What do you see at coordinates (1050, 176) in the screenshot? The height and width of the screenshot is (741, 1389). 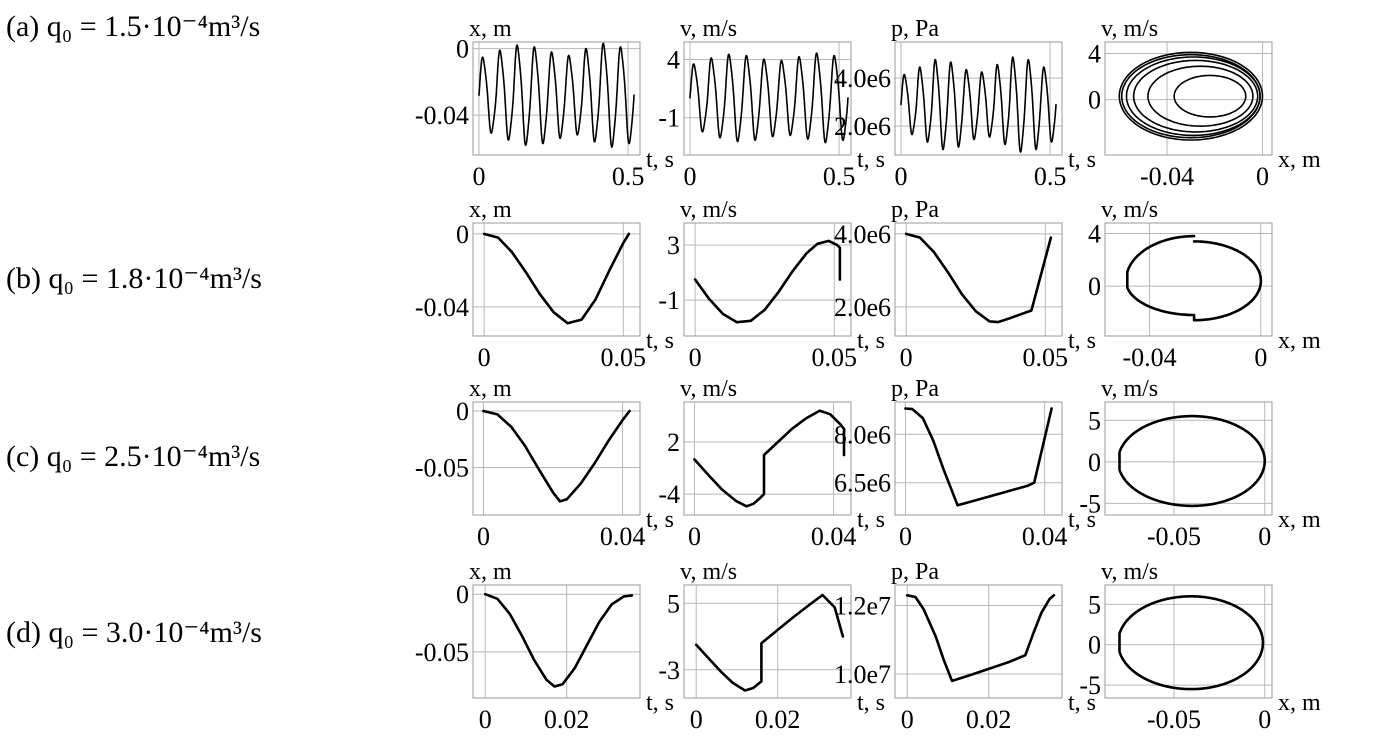 I see `x-tick-label: 0.5` at bounding box center [1050, 176].